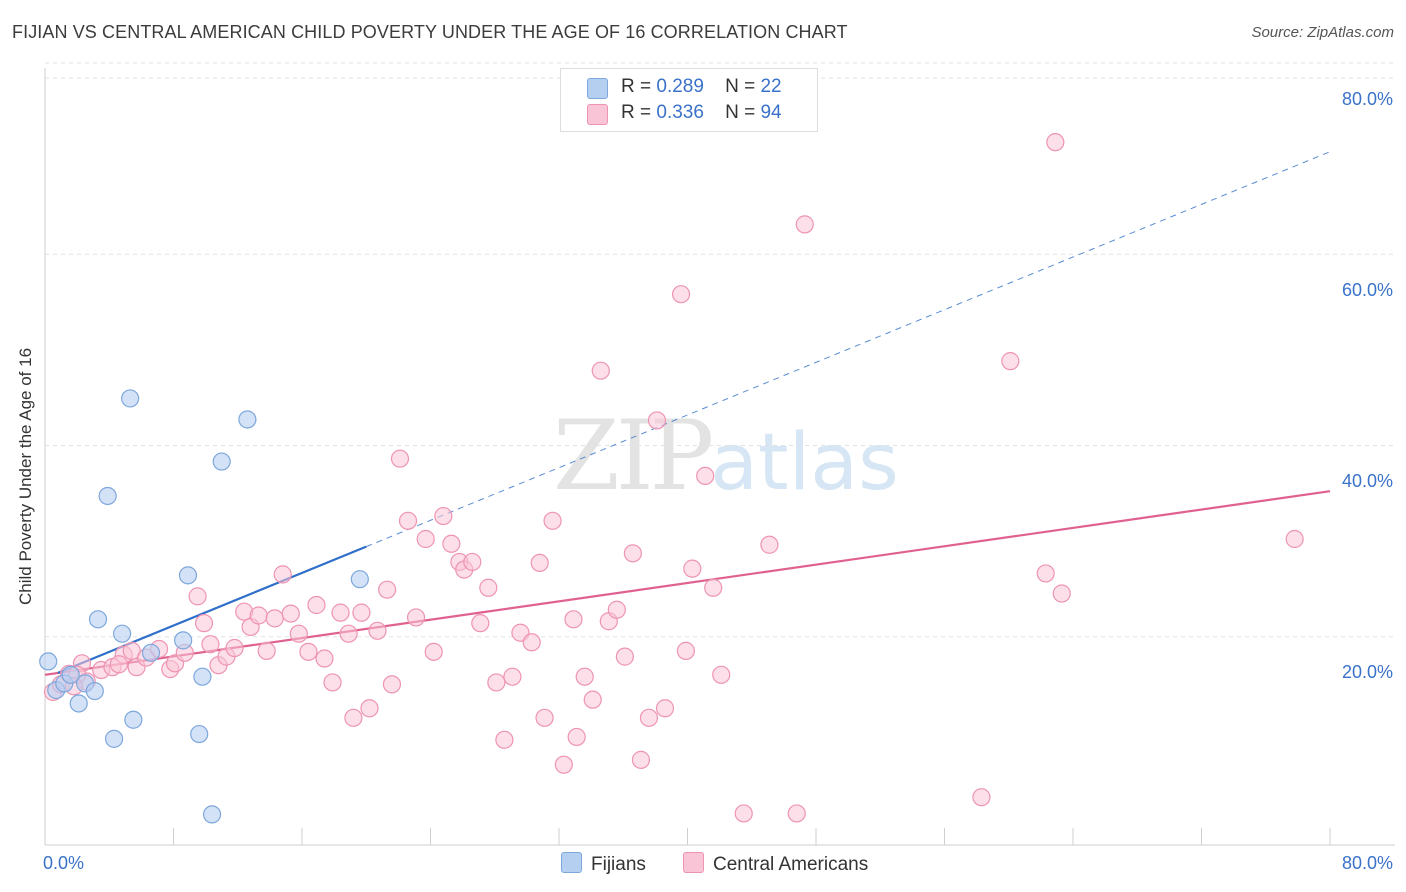  Describe the element at coordinates (1322, 32) in the screenshot. I see `source-label: Source: ZipAtlas.com` at that location.